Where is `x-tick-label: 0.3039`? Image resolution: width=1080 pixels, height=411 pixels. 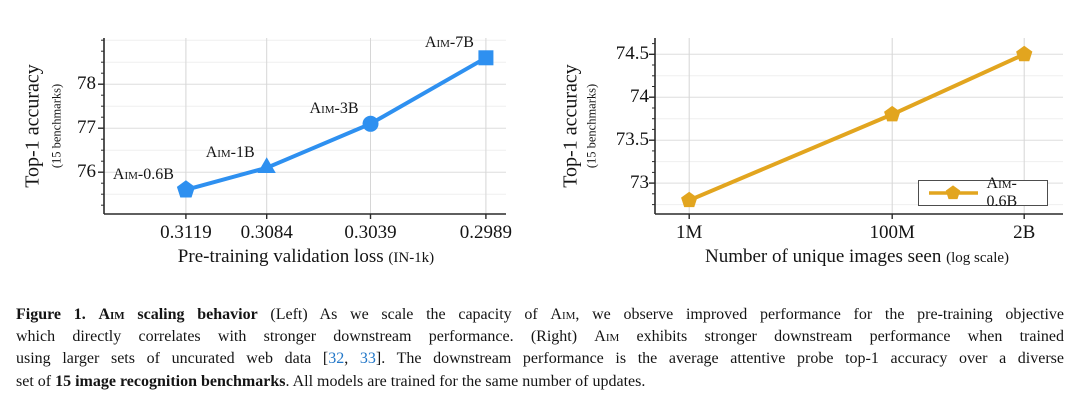 x-tick-label: 0.3039 is located at coordinates (370, 232).